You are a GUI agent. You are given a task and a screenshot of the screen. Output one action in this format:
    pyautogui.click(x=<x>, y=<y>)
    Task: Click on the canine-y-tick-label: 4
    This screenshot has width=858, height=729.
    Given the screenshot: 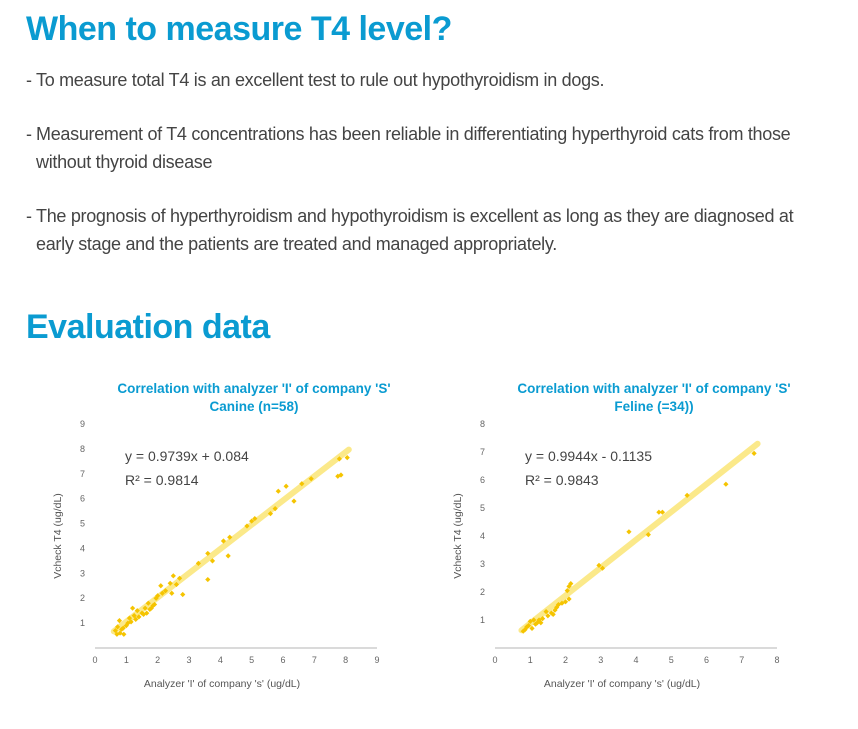 What is the action you would take?
    pyautogui.click(x=82, y=548)
    